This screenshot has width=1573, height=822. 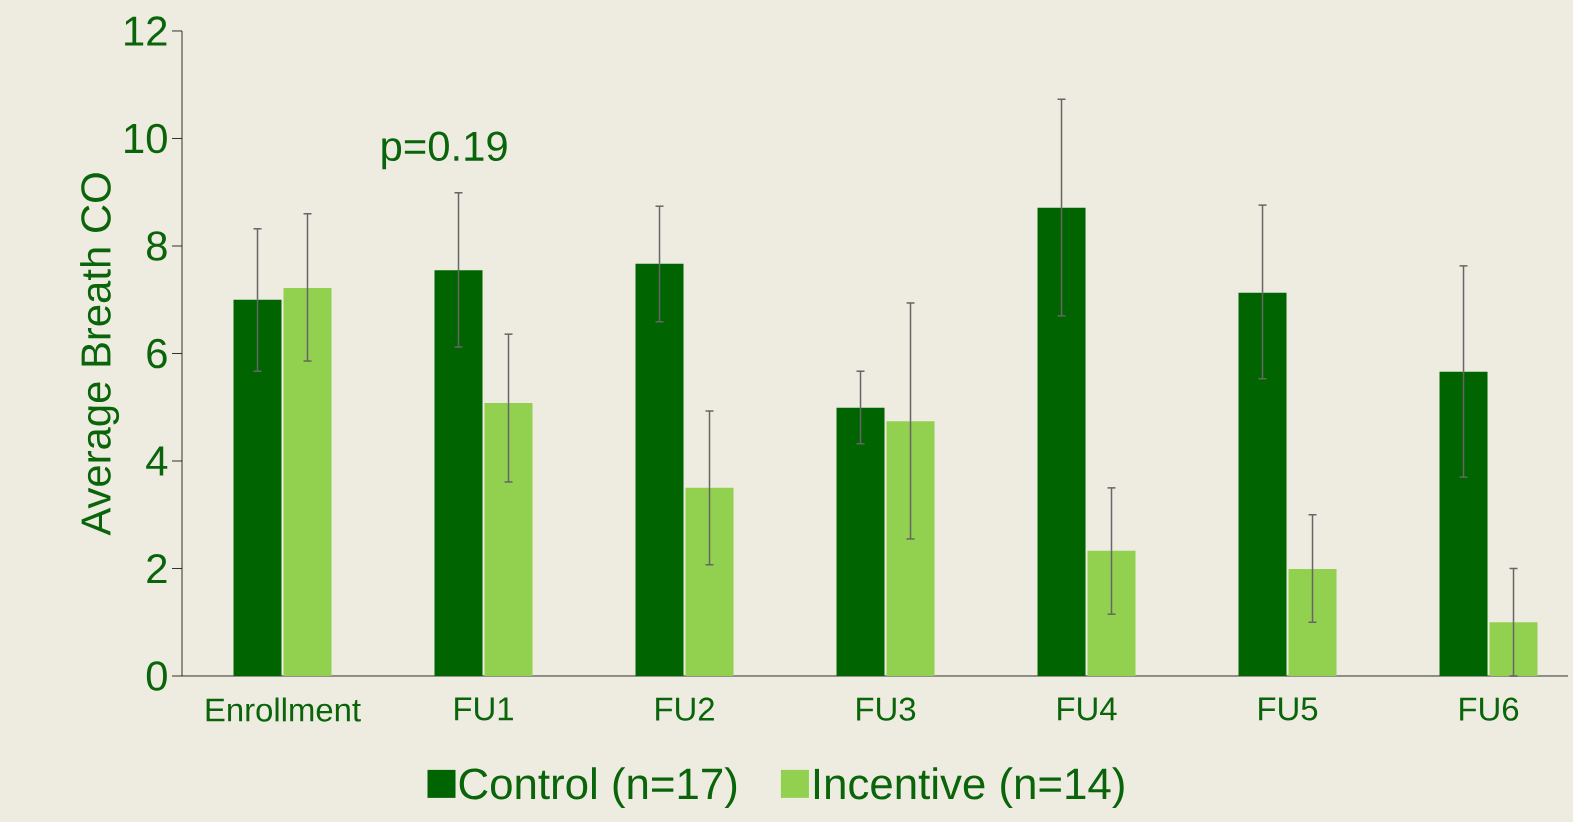 What do you see at coordinates (100, 354) in the screenshot?
I see `y-axis-title: Average Breath CO` at bounding box center [100, 354].